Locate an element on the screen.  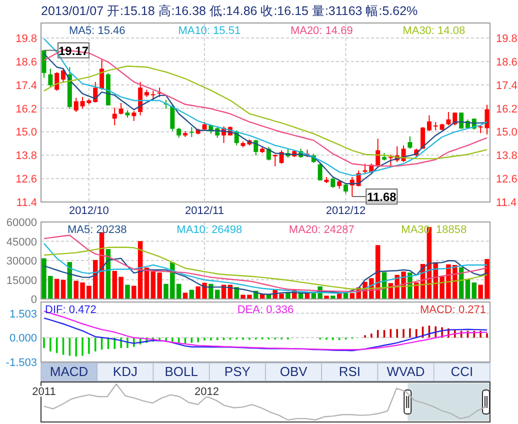
y-tick-label: 19.8 is located at coordinates (26, 39).